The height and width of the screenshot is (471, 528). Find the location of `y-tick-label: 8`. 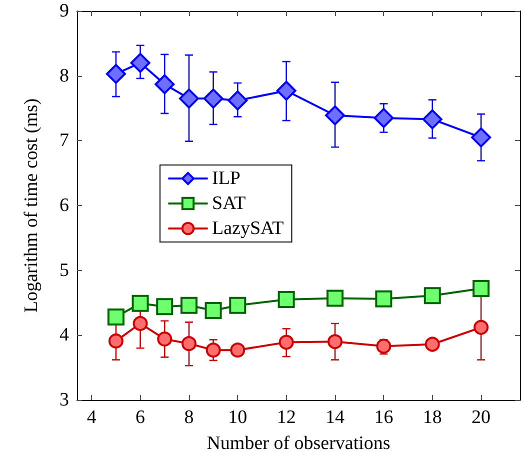

y-tick-label: 8 is located at coordinates (64, 75).